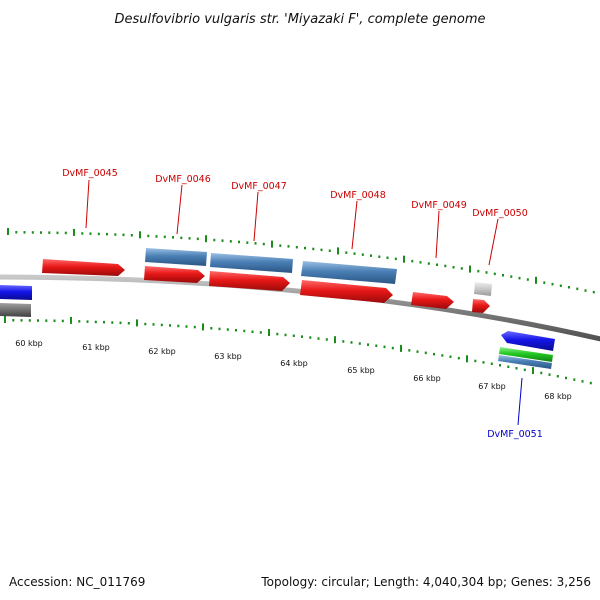 This screenshot has height=600, width=600. Describe the element at coordinates (259, 186) in the screenshot. I see `gene-label-dvmf-0047: DvMF_0047` at that location.